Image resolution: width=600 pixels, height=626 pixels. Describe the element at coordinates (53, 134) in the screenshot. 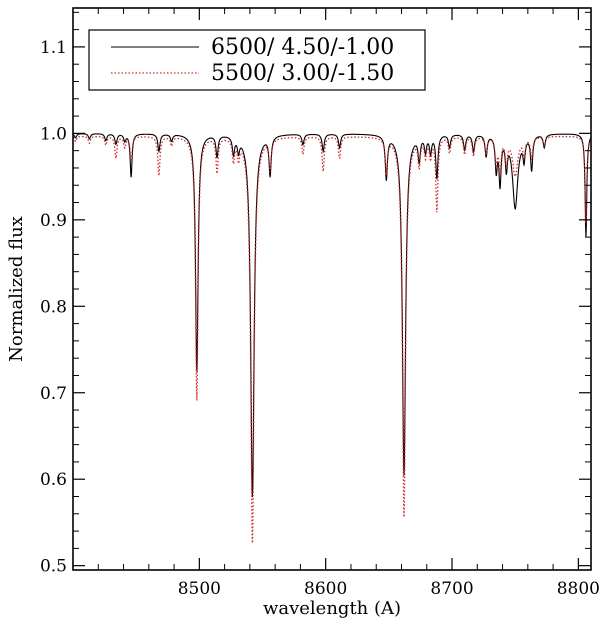

I see `y-tick-label: 1.0` at that location.